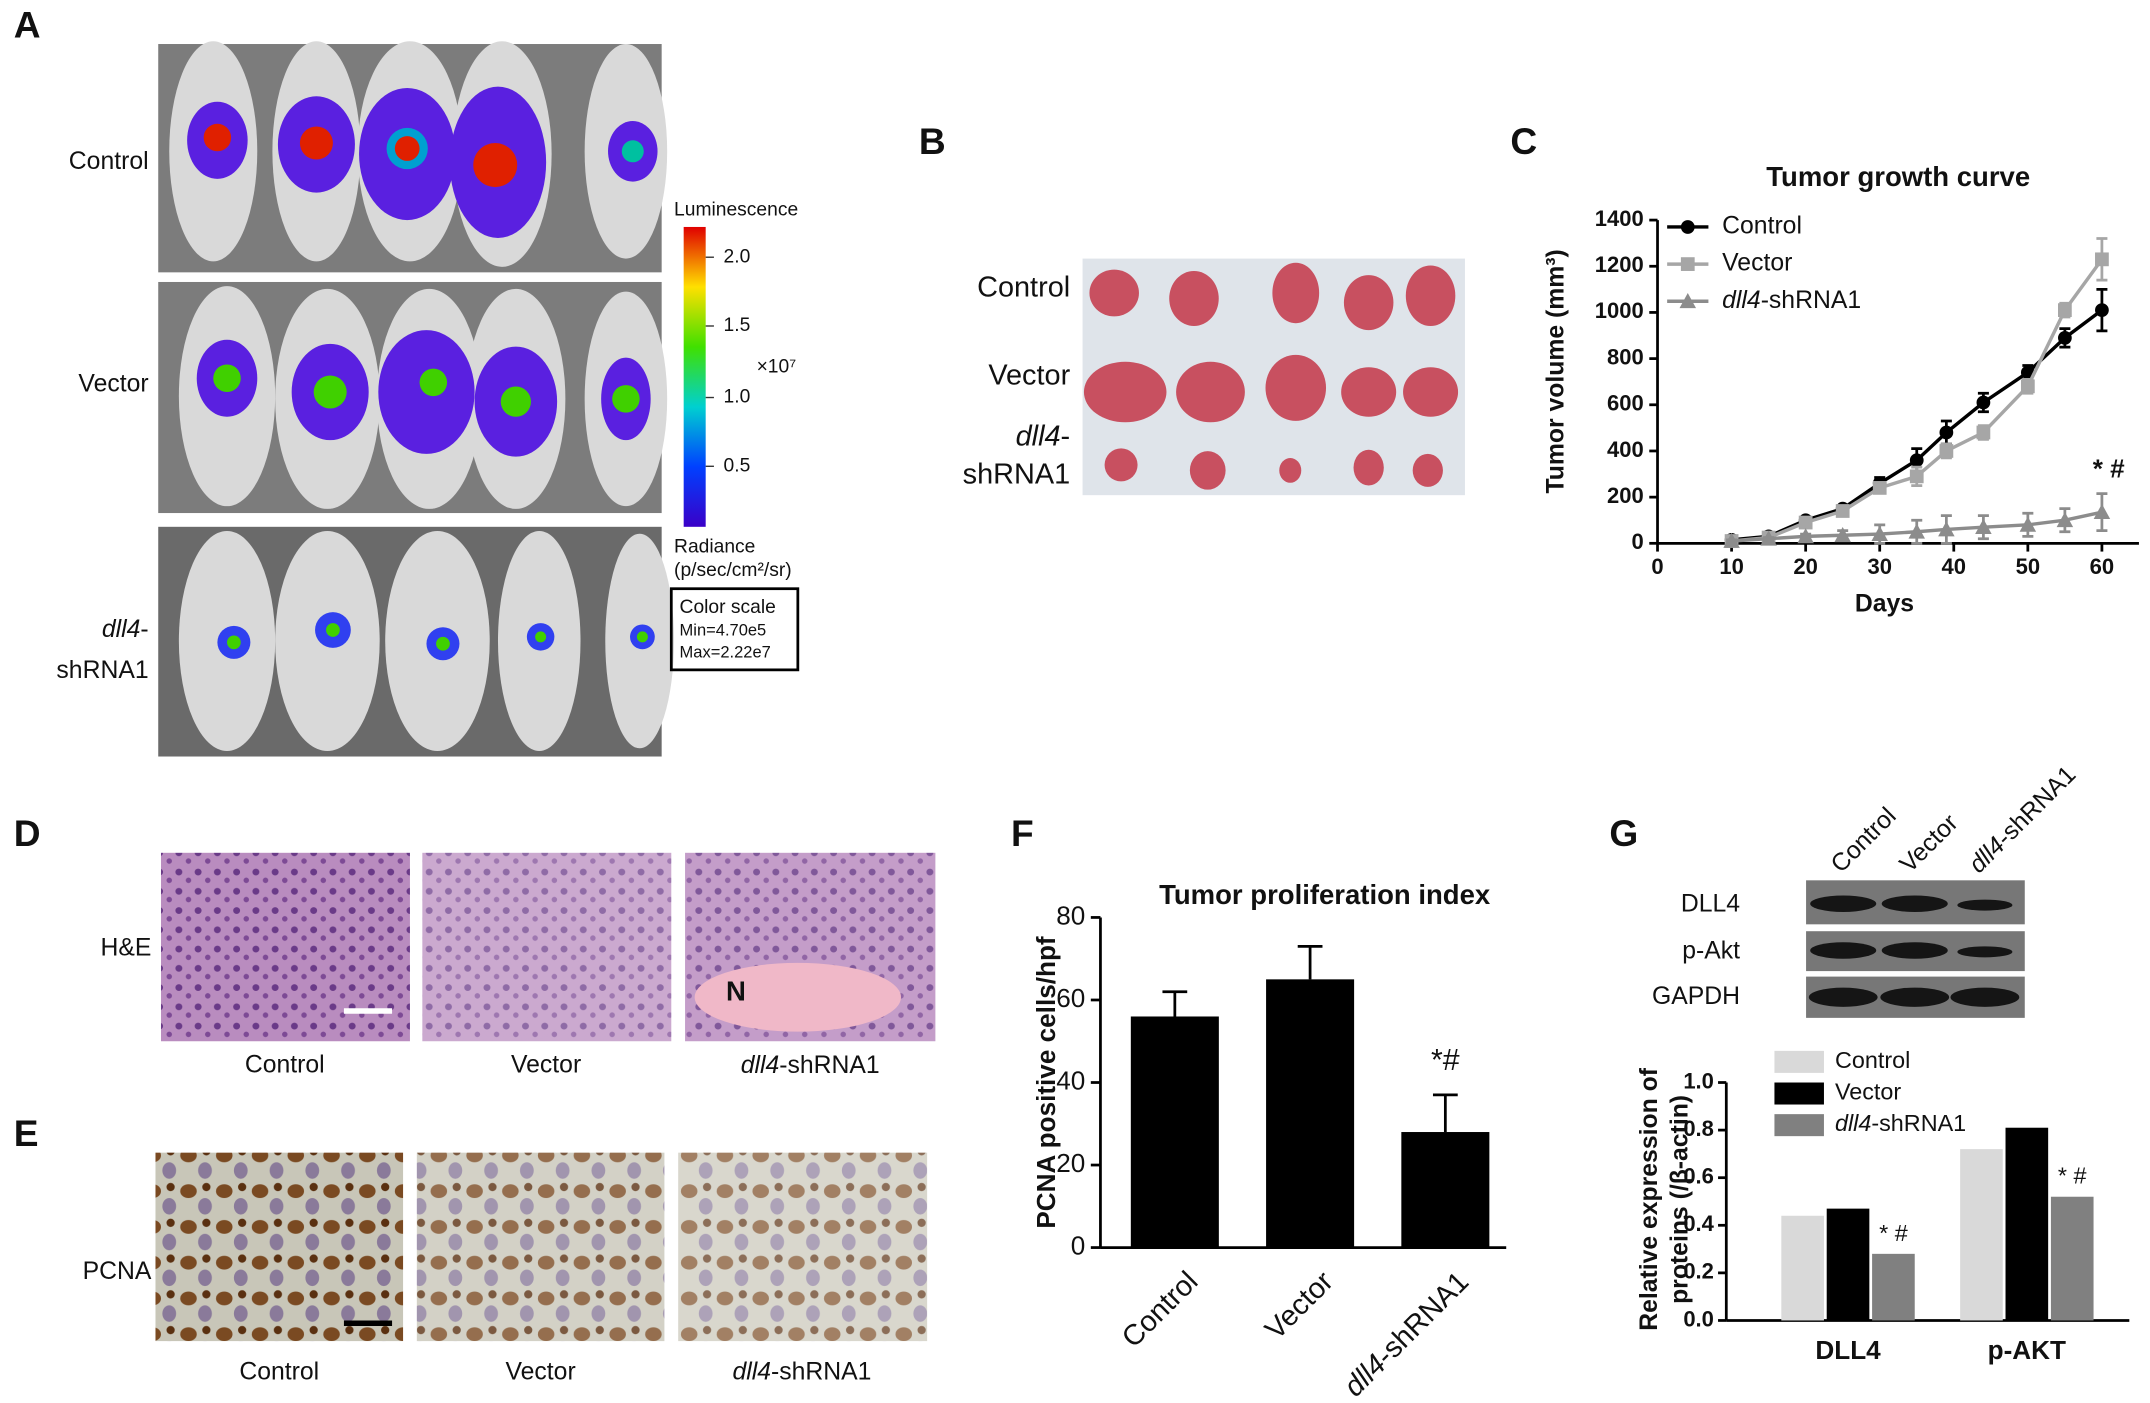 The width and height of the screenshot is (2150, 1403). What do you see at coordinates (279, 1247) in the screenshot?
I see `ihc-image` at bounding box center [279, 1247].